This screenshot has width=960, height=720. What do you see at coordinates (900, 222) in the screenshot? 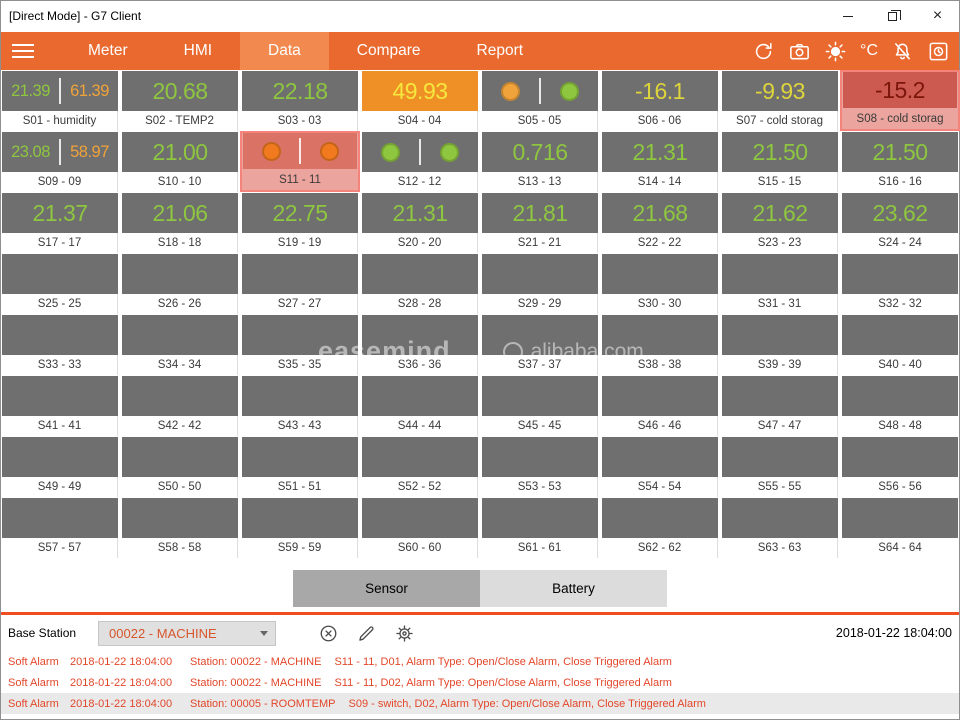
I see `sensor-tile-s24: 23.62 S24 - 24` at bounding box center [900, 222].